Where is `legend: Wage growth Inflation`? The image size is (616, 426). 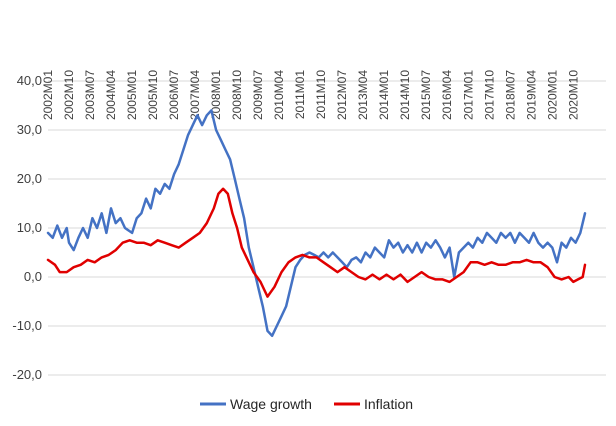 legend: Wage growth Inflation is located at coordinates (306, 404).